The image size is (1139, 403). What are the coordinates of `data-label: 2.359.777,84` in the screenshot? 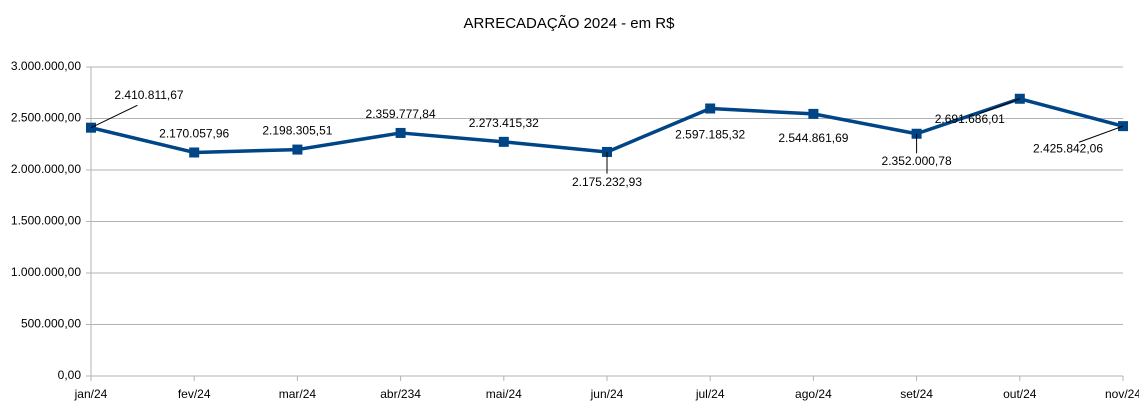 It's located at (401, 114).